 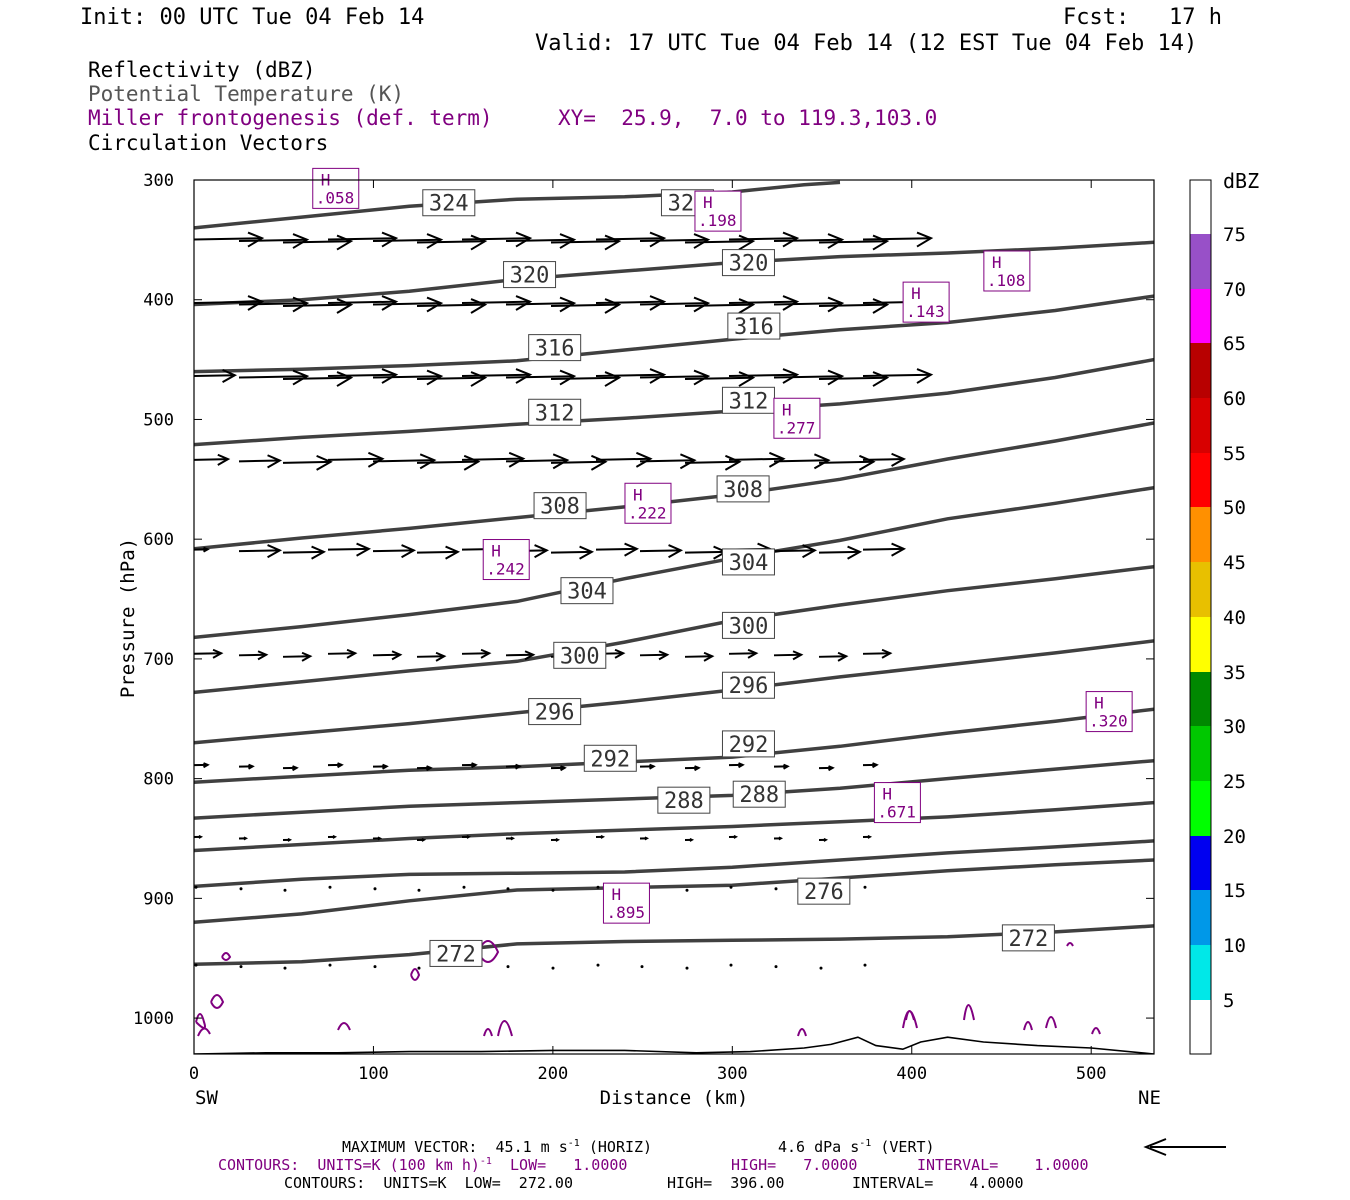 I want to click on isentrope-label: 296, so click(x=555, y=712).